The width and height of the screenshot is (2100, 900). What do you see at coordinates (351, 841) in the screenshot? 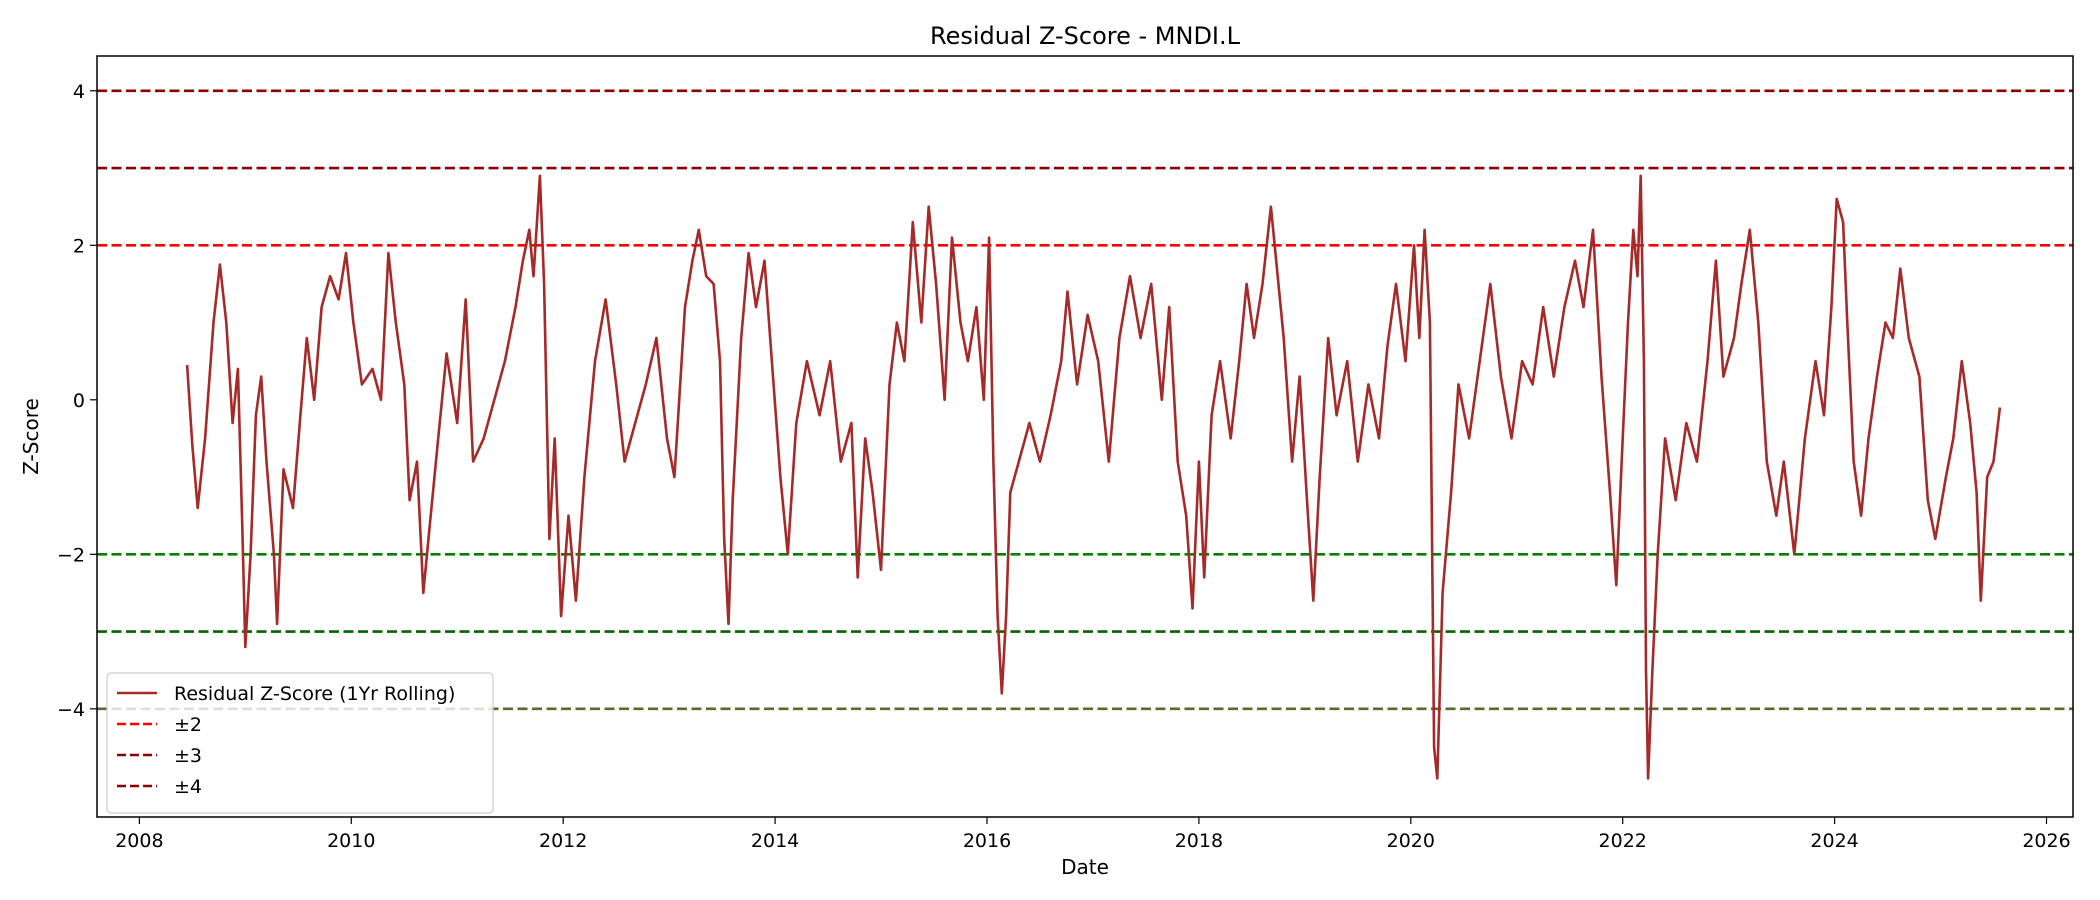
I see `x-tick-label: 2010` at bounding box center [351, 841].